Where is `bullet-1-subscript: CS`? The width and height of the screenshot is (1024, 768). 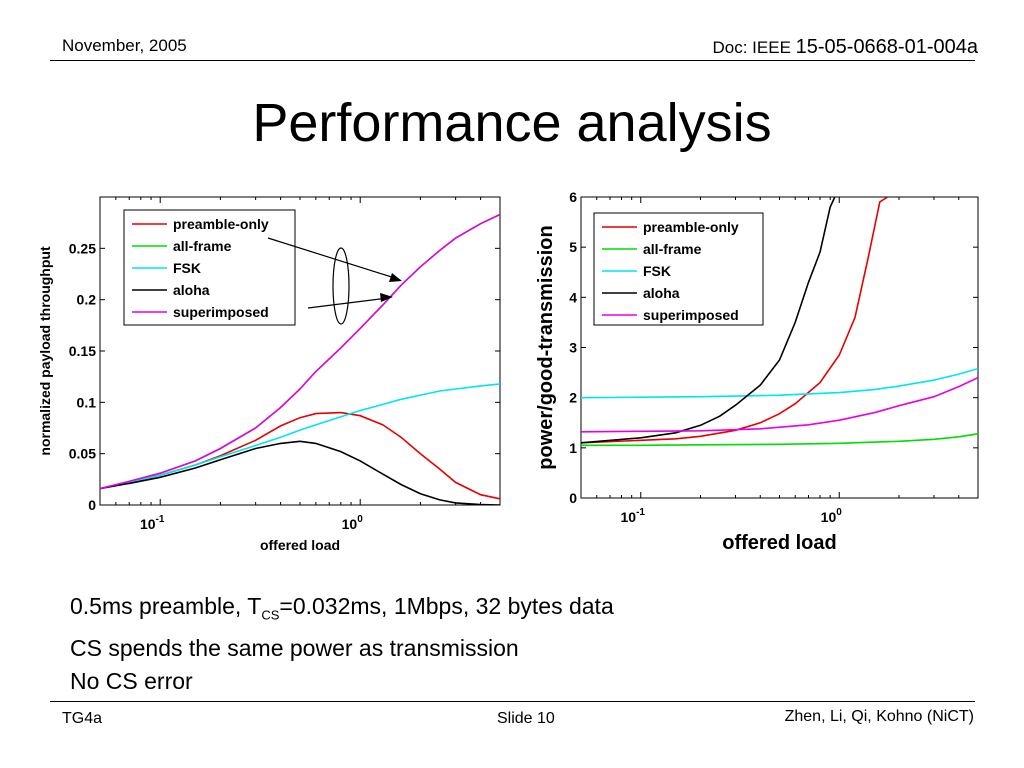 bullet-1-subscript: CS is located at coordinates (270, 615).